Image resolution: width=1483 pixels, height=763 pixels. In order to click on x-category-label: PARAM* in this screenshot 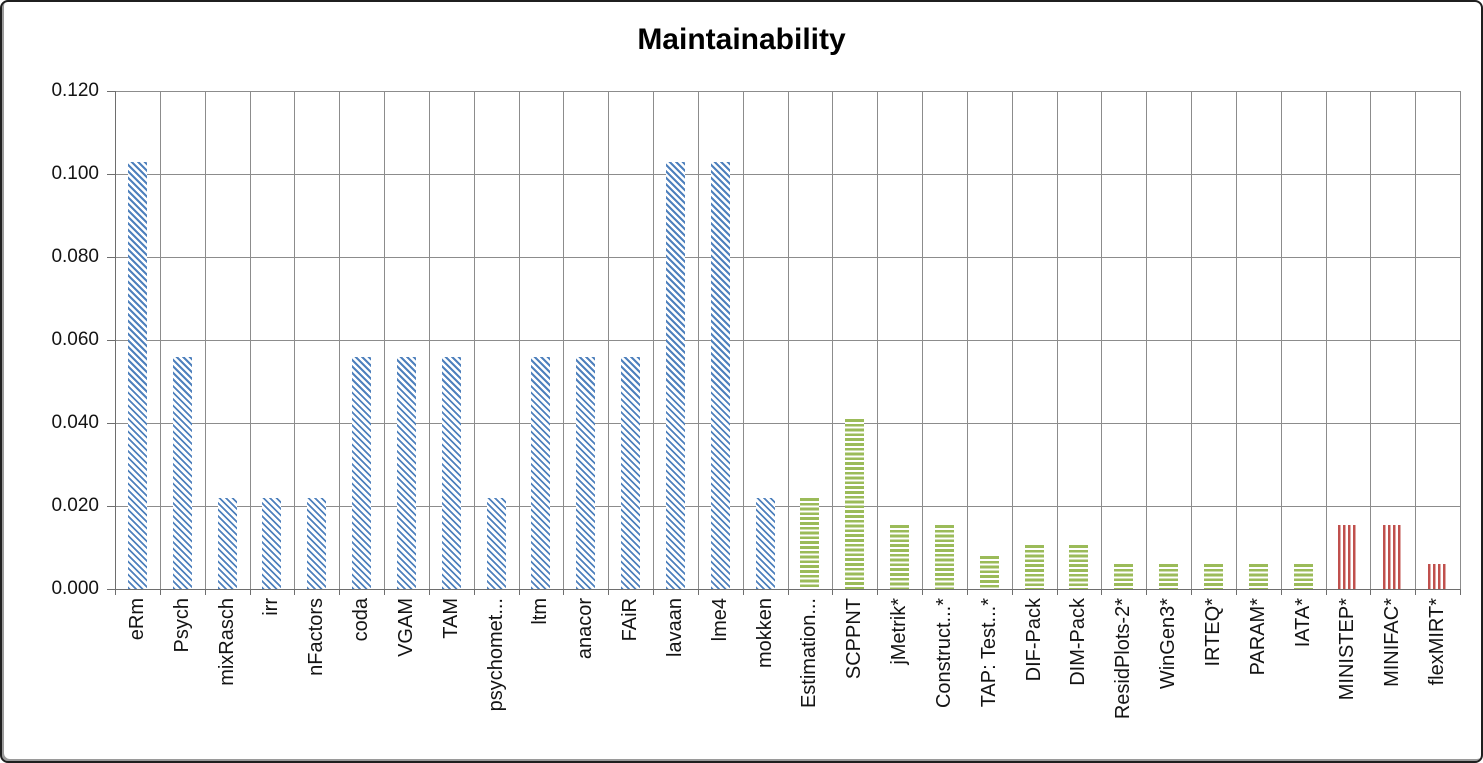, I will do `click(1257, 637)`.